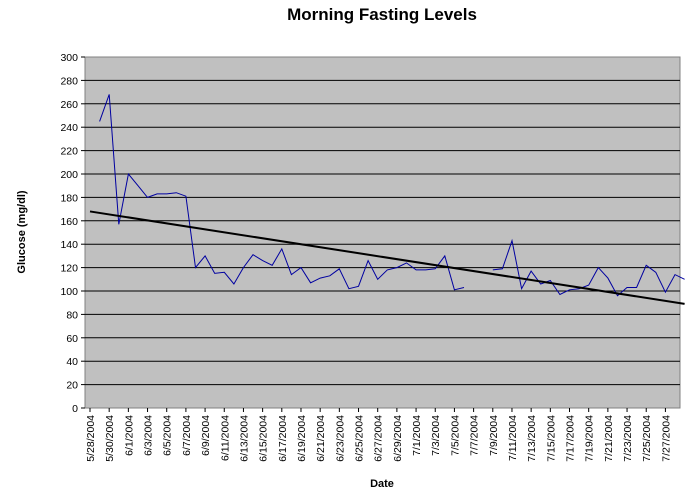 Image resolution: width=700 pixels, height=500 pixels. I want to click on x-tick-label: 7/7/2004, so click(475, 435).